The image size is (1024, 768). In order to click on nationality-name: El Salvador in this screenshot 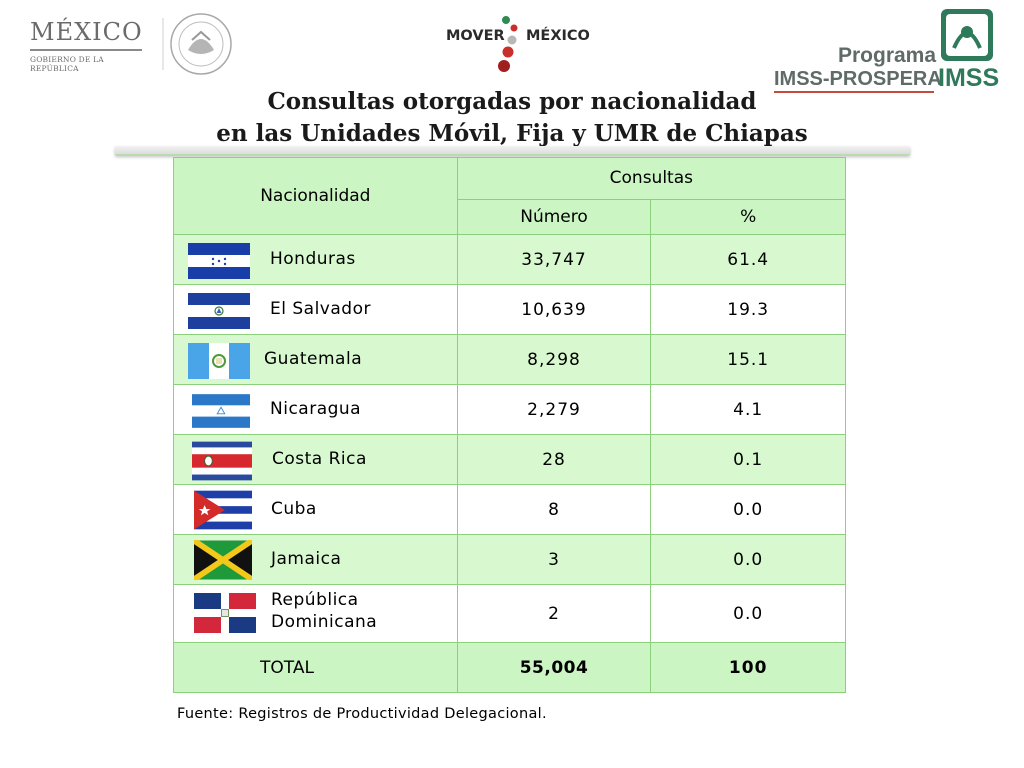, I will do `click(320, 309)`.